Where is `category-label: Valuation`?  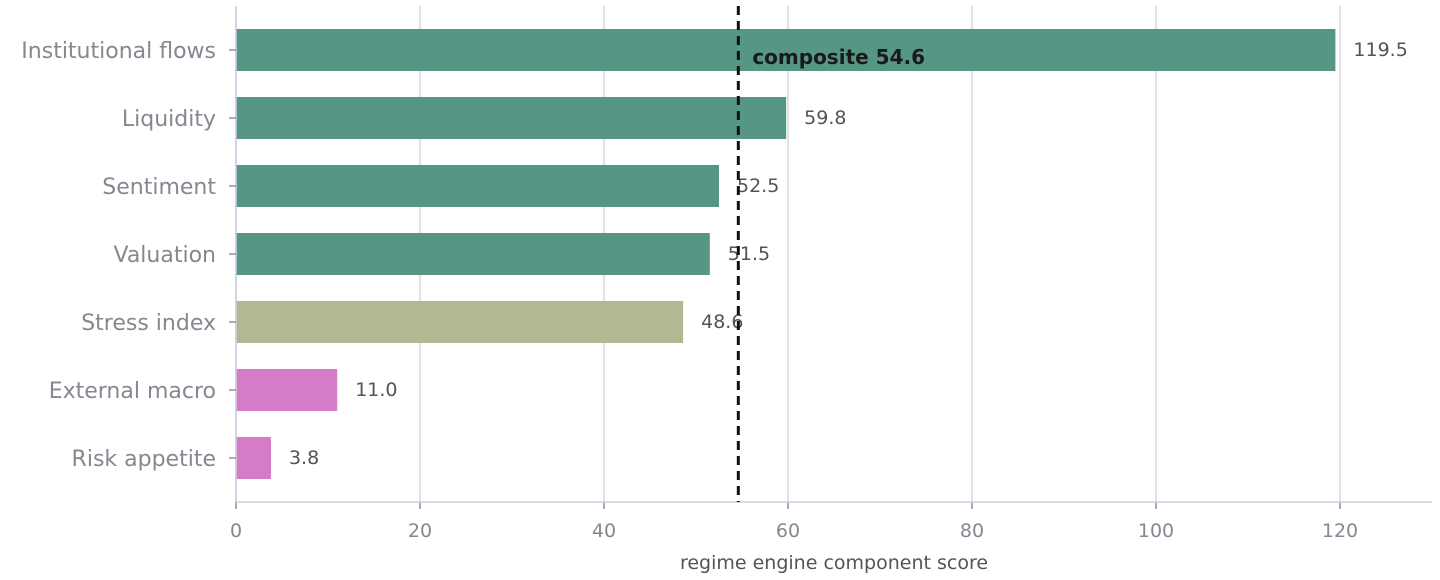
category-label: Valuation is located at coordinates (164, 255).